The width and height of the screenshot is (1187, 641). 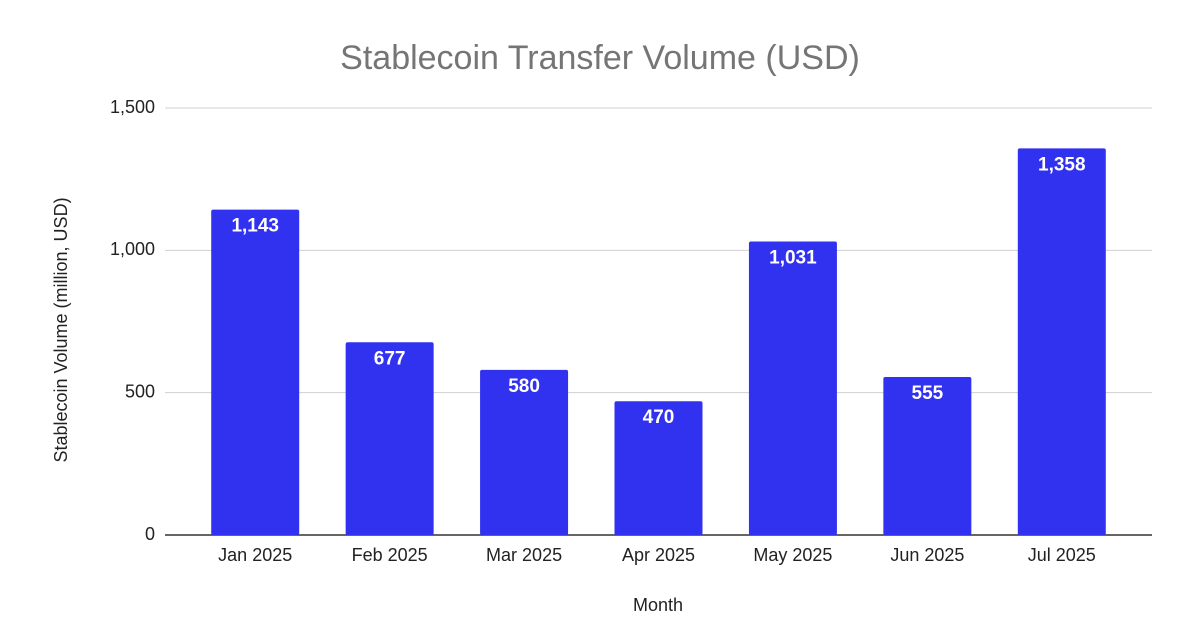 I want to click on y-tick-label: 0, so click(x=150, y=534).